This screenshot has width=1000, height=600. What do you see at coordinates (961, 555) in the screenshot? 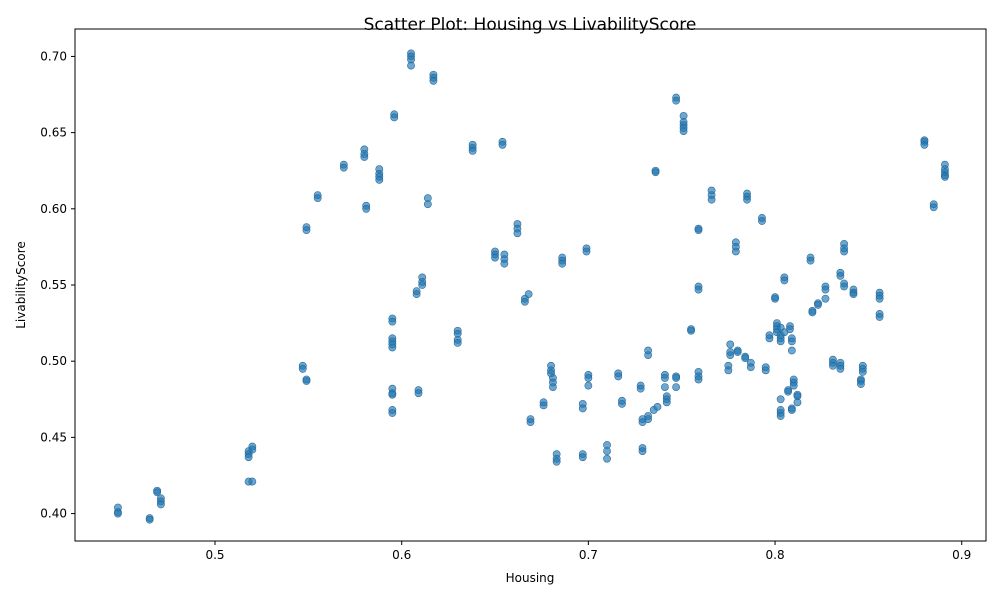
I see `x-tick-label: 0.9` at bounding box center [961, 555].